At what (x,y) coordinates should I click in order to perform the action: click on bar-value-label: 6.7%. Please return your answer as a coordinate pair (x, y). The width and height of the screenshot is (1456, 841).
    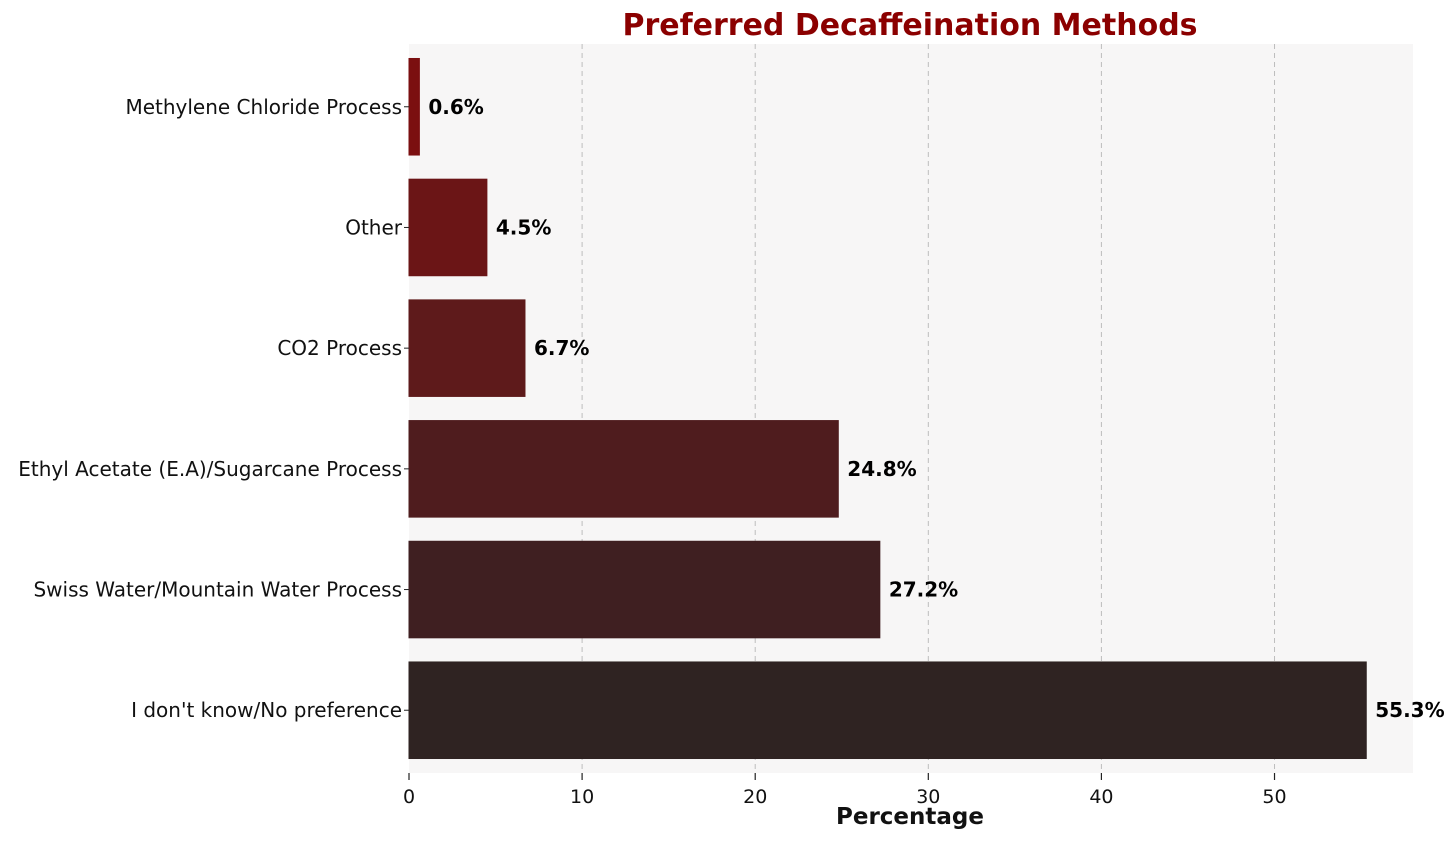
    Looking at the image, I should click on (561, 348).